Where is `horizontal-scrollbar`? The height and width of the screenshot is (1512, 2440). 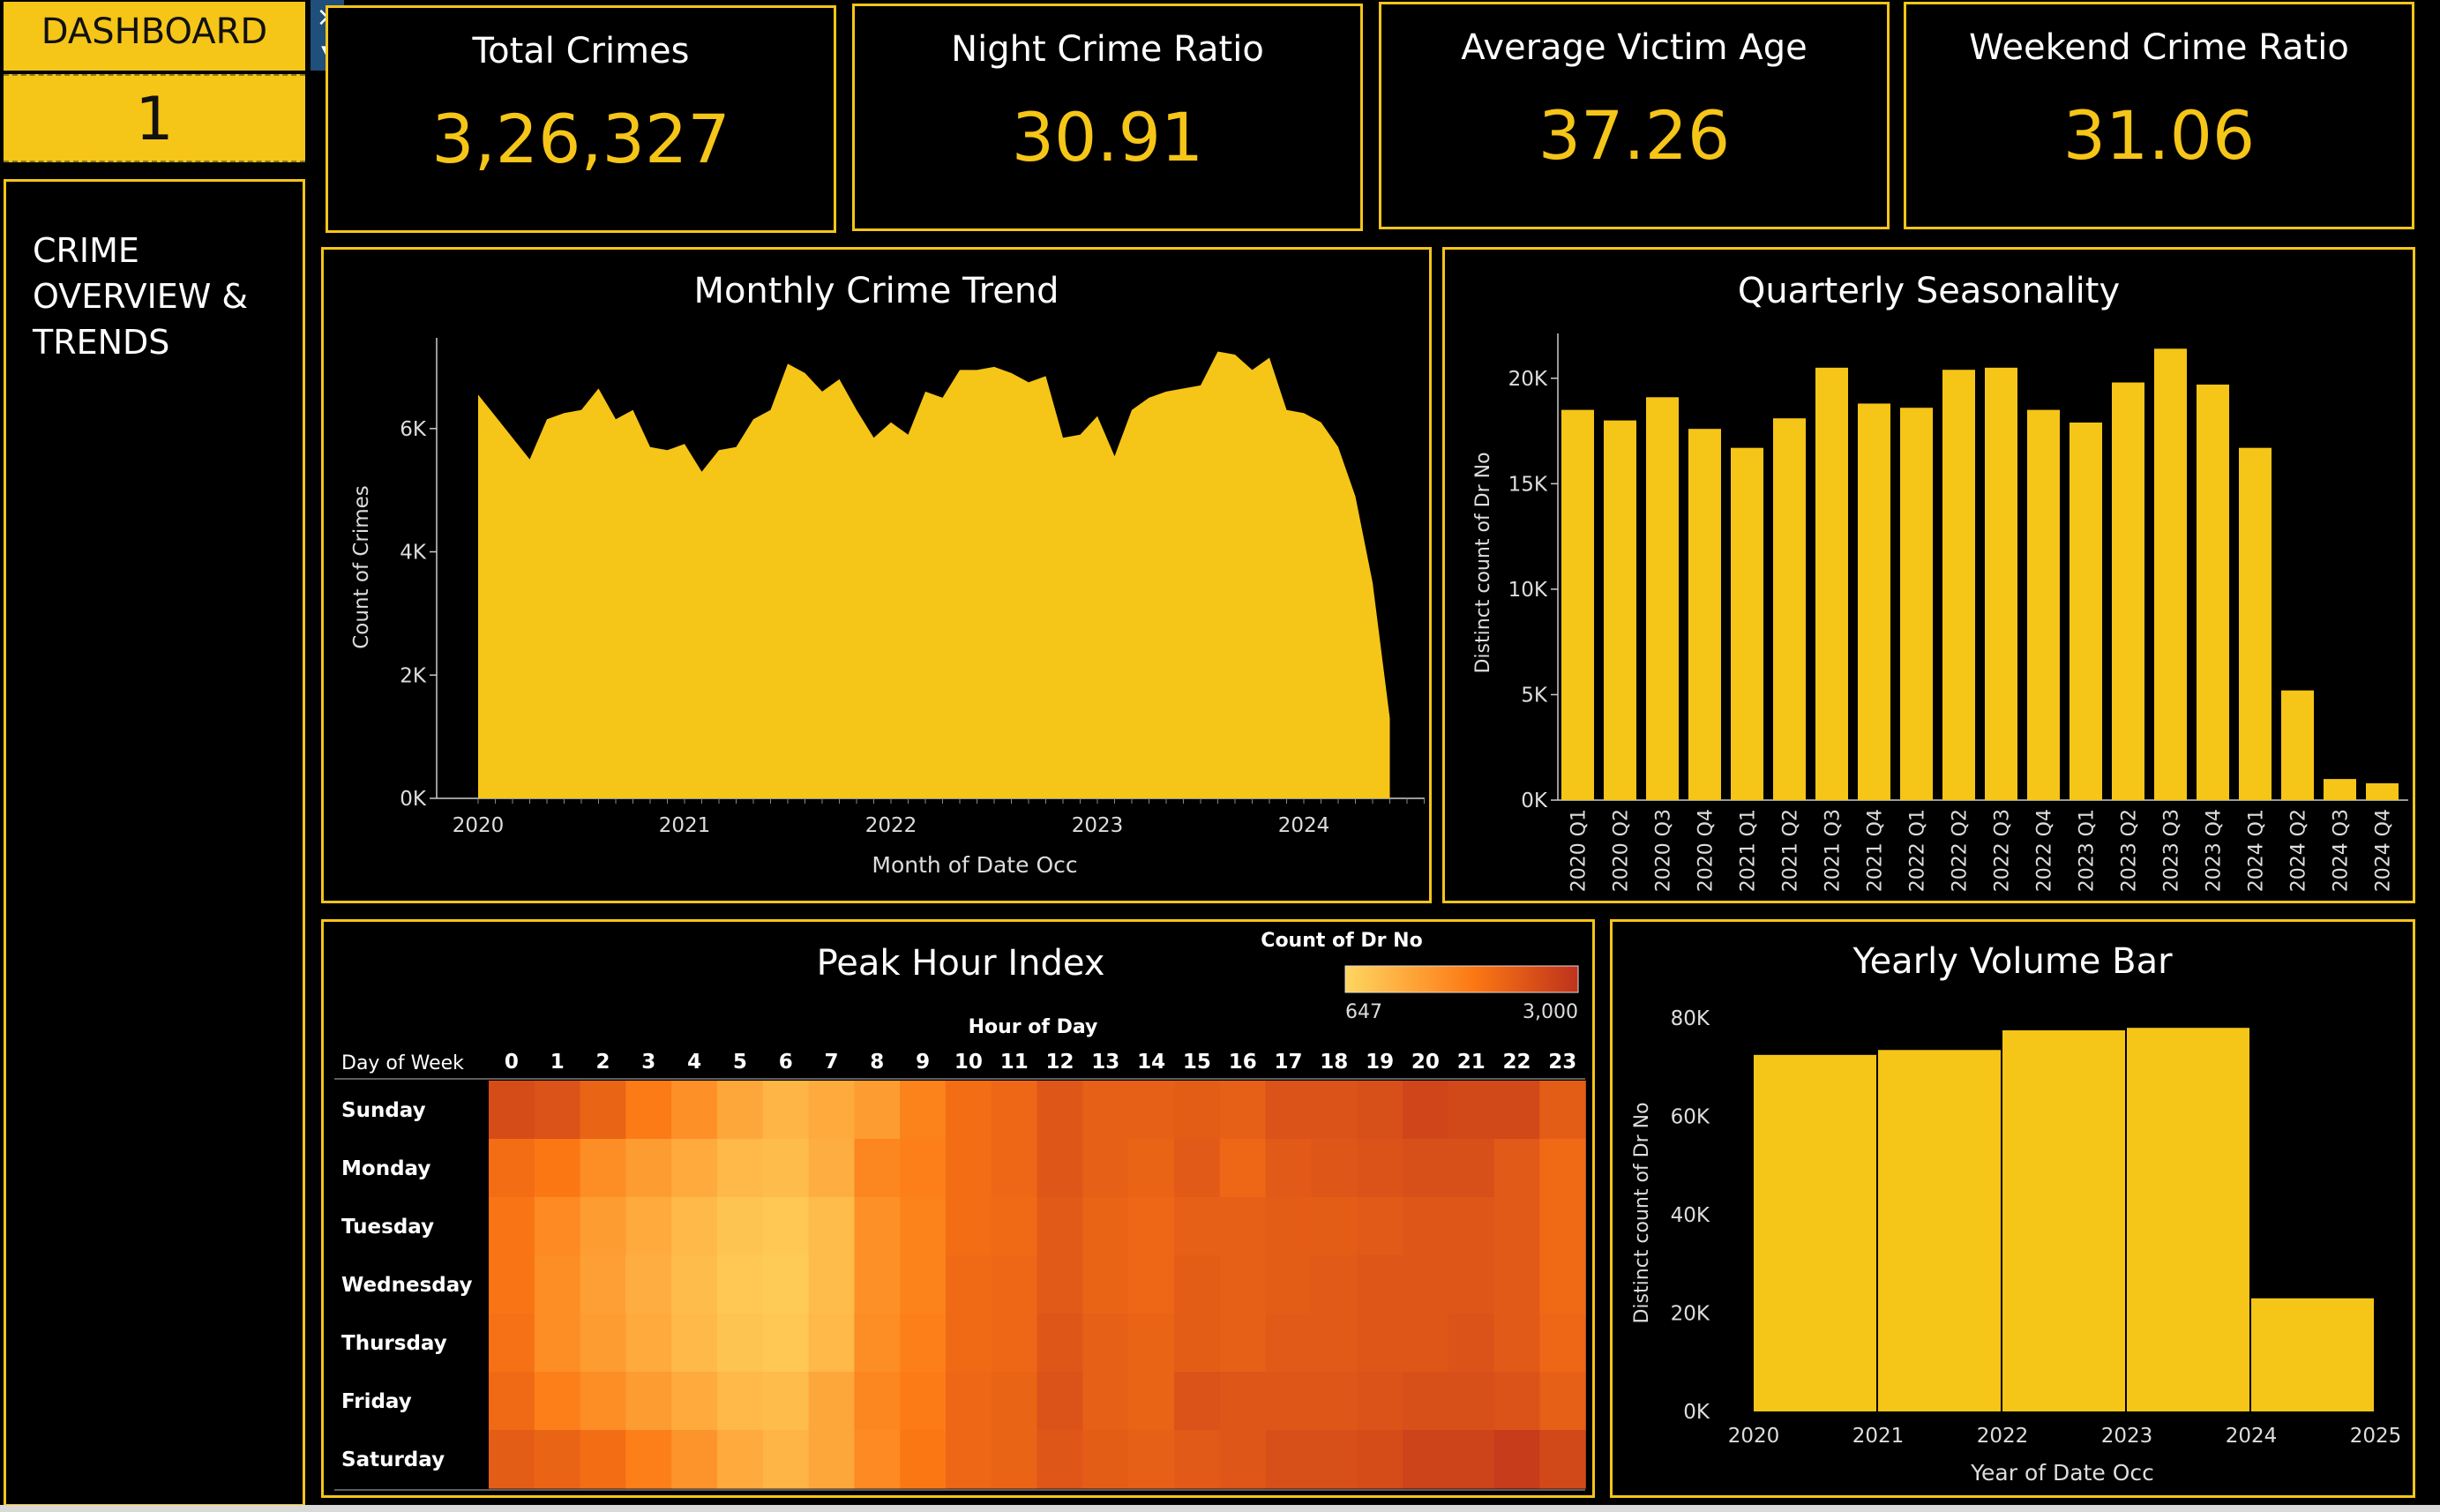 horizontal-scrollbar is located at coordinates (1220, 1508).